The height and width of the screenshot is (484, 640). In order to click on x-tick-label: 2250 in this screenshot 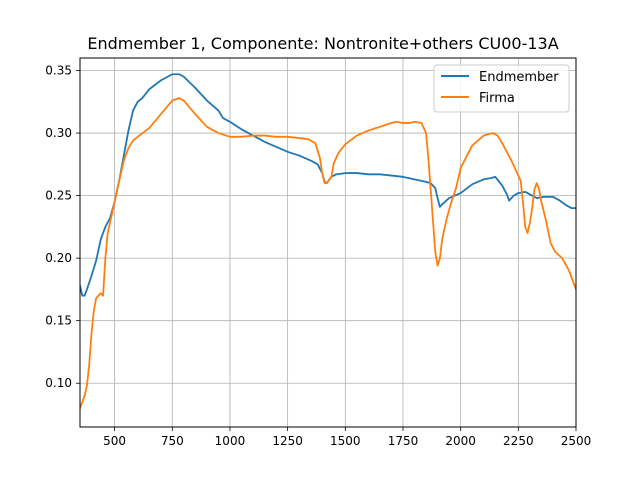, I will do `click(518, 441)`.